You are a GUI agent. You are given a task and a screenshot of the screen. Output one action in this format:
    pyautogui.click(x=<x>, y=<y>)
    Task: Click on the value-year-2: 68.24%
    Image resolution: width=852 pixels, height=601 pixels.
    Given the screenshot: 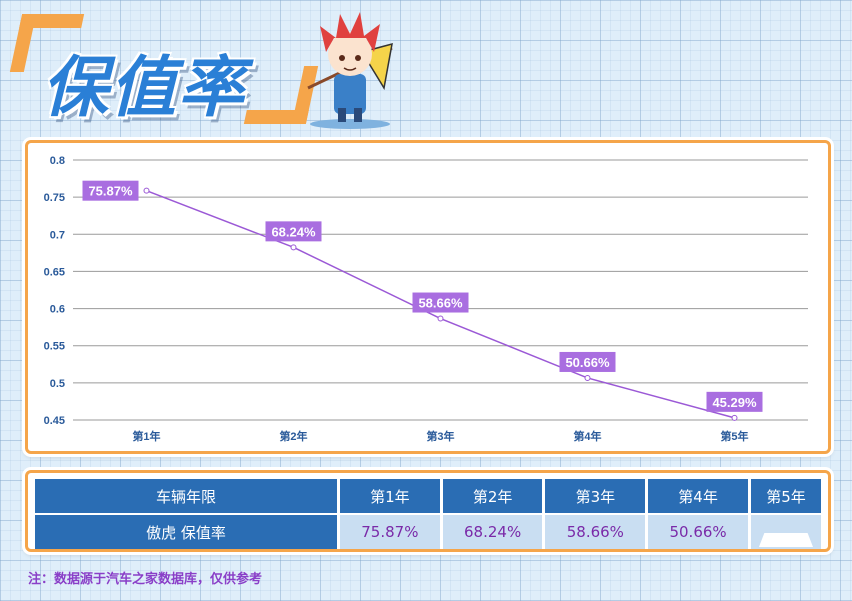 What is the action you would take?
    pyautogui.click(x=492, y=532)
    